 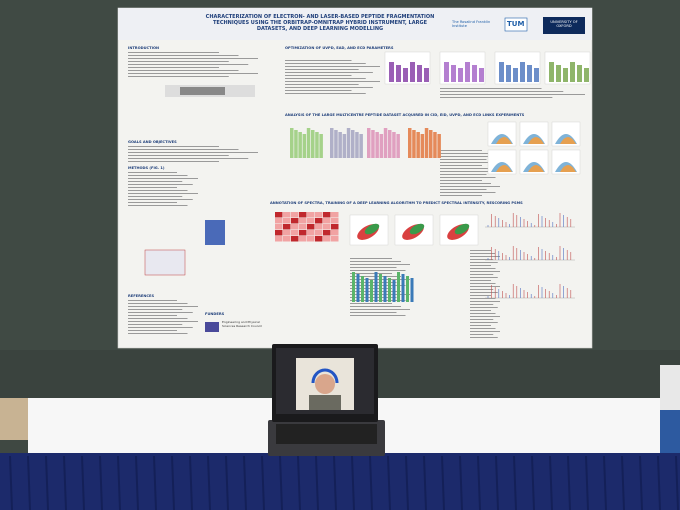 I want to click on section-heading: FUNDERS, so click(x=215, y=314).